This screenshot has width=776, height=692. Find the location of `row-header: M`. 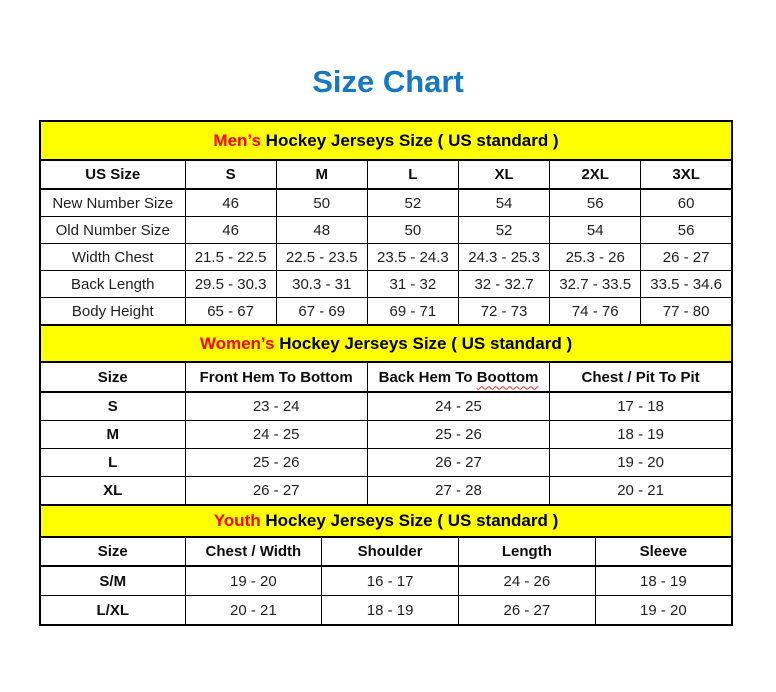

row-header: M is located at coordinates (112, 434).